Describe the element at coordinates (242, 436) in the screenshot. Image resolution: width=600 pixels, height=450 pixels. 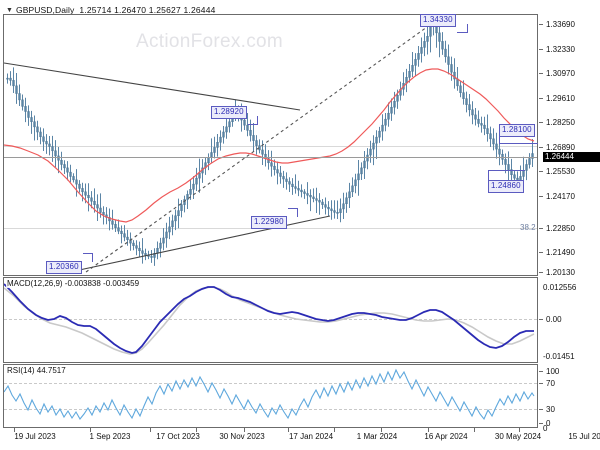
I see `date-label-3: 30 Nov 2023` at that location.